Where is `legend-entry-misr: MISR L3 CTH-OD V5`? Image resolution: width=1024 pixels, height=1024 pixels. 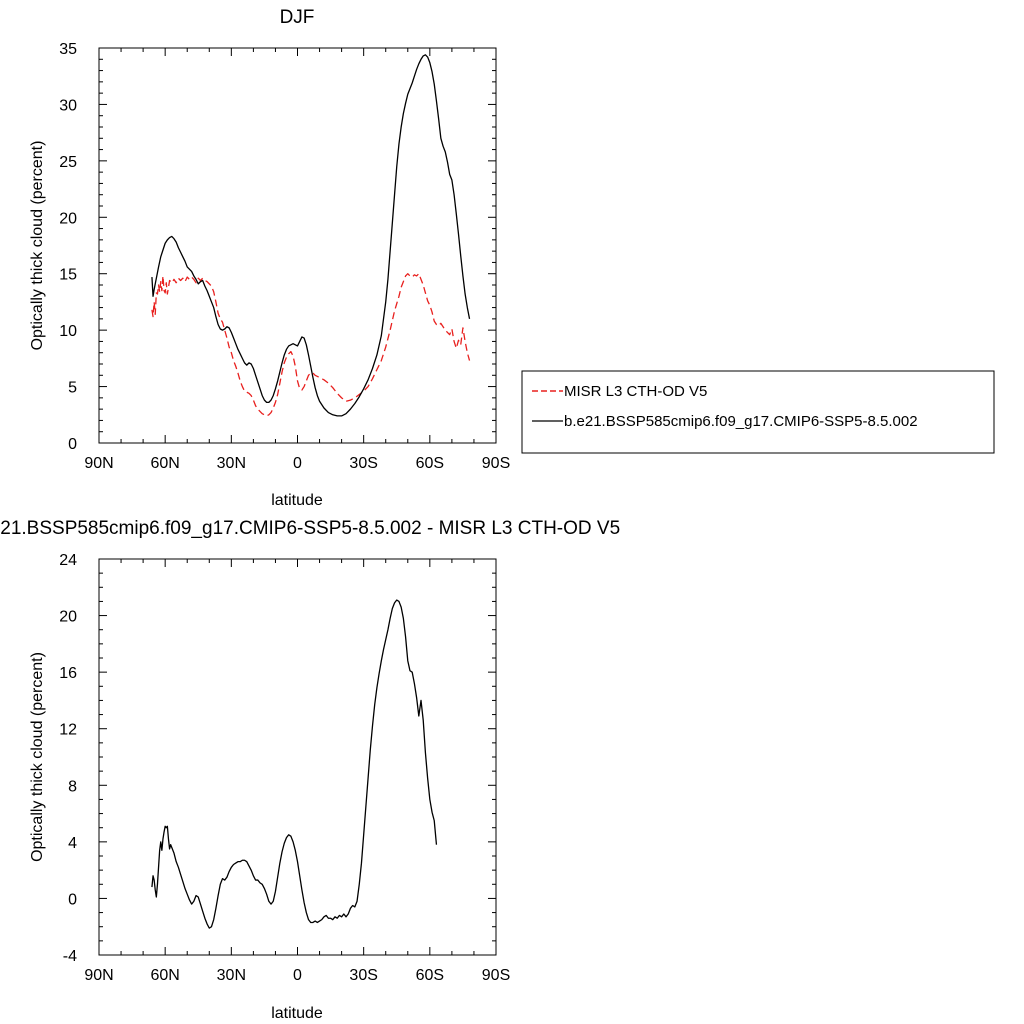
legend-entry-misr: MISR L3 CTH-OD V5 is located at coordinates (635, 391).